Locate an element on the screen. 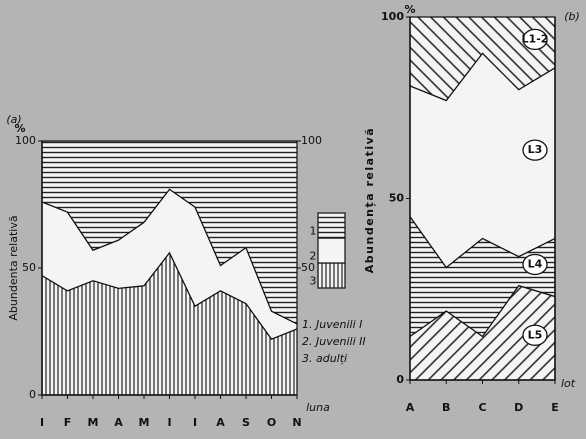 The height and width of the screenshot is (439, 586). legend-label: 2. Juvenili II is located at coordinates (334, 341).